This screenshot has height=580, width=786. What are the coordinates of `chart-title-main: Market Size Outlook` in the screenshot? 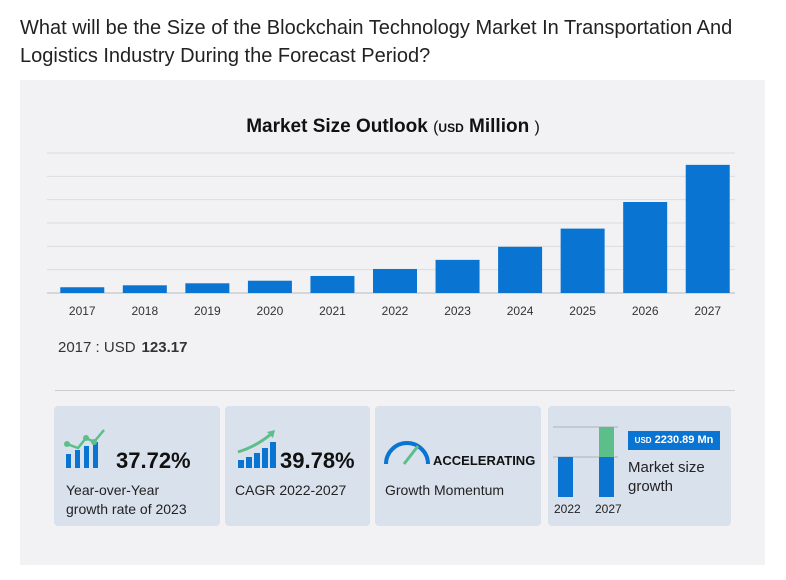 It's located at (337, 126).